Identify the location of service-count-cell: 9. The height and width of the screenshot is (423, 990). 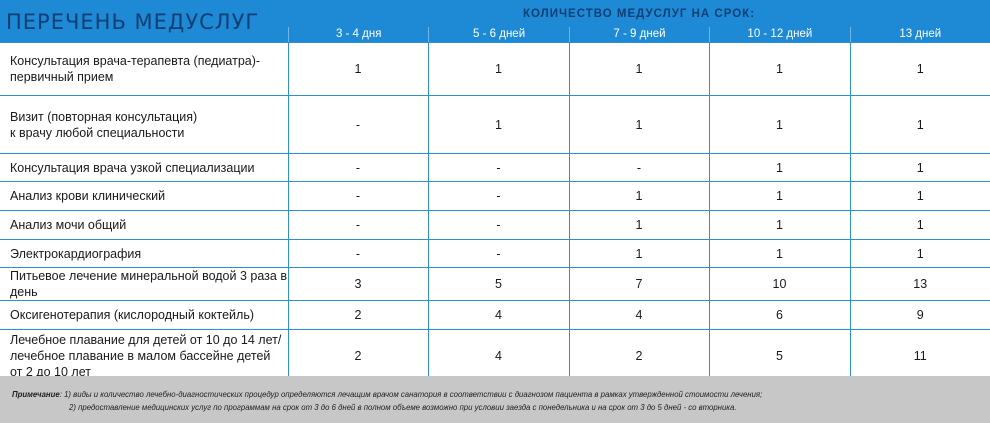
(919, 315).